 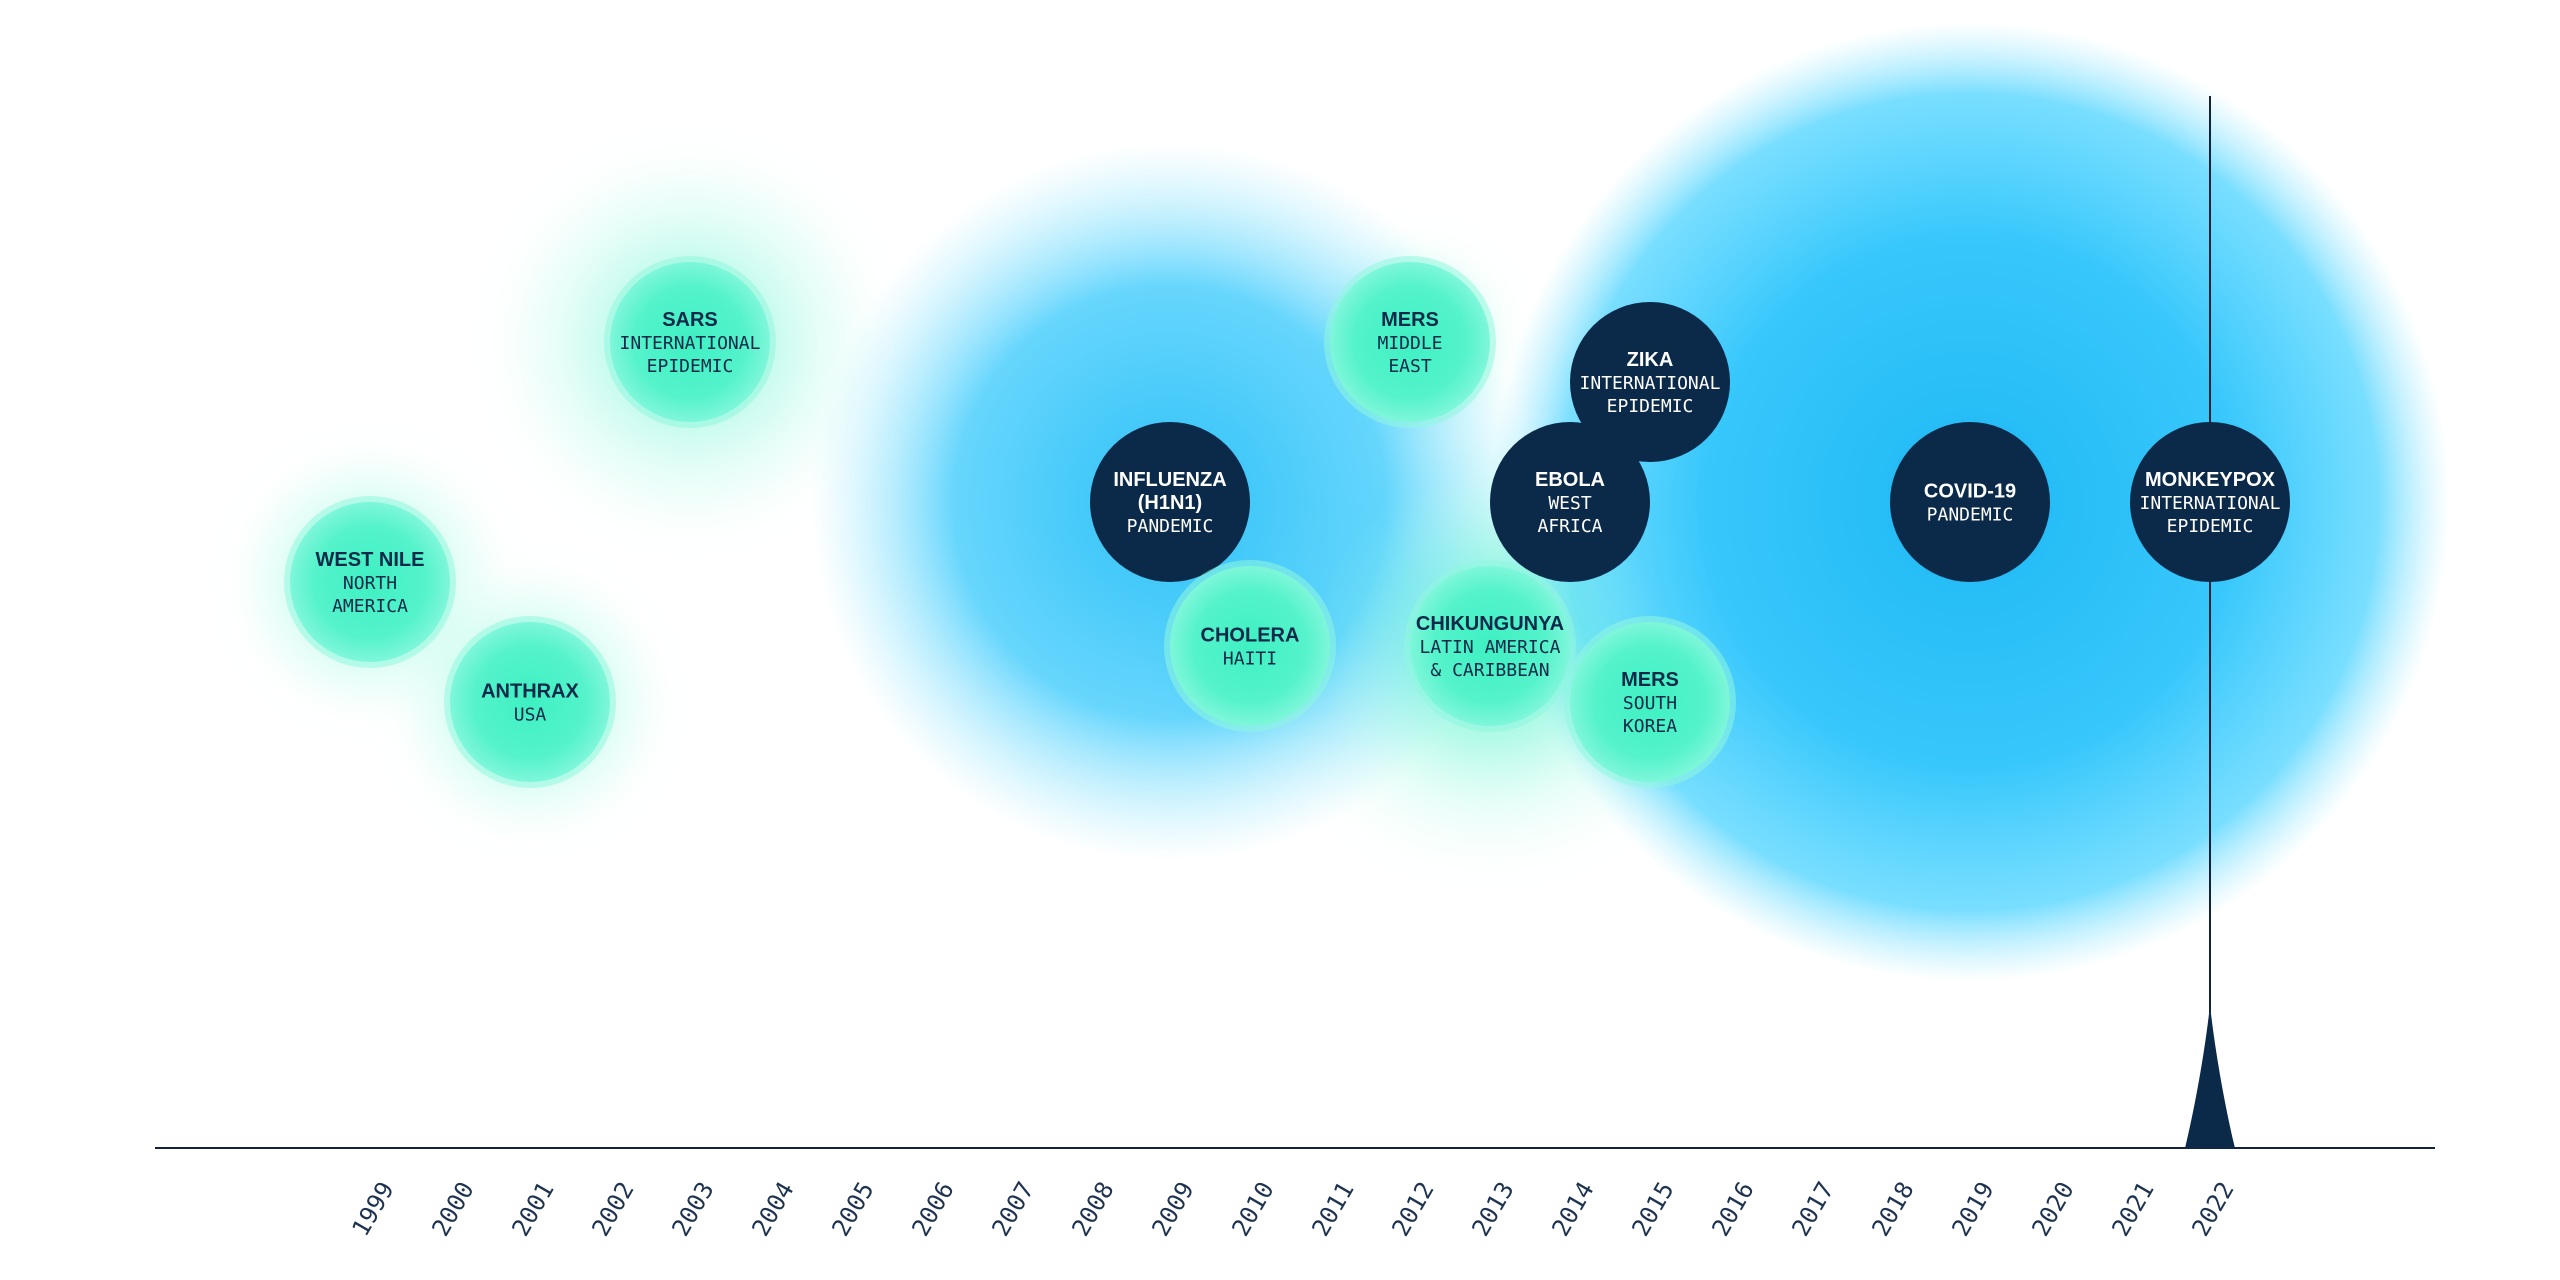 I want to click on event-subtitle: EAST, so click(x=1410, y=366).